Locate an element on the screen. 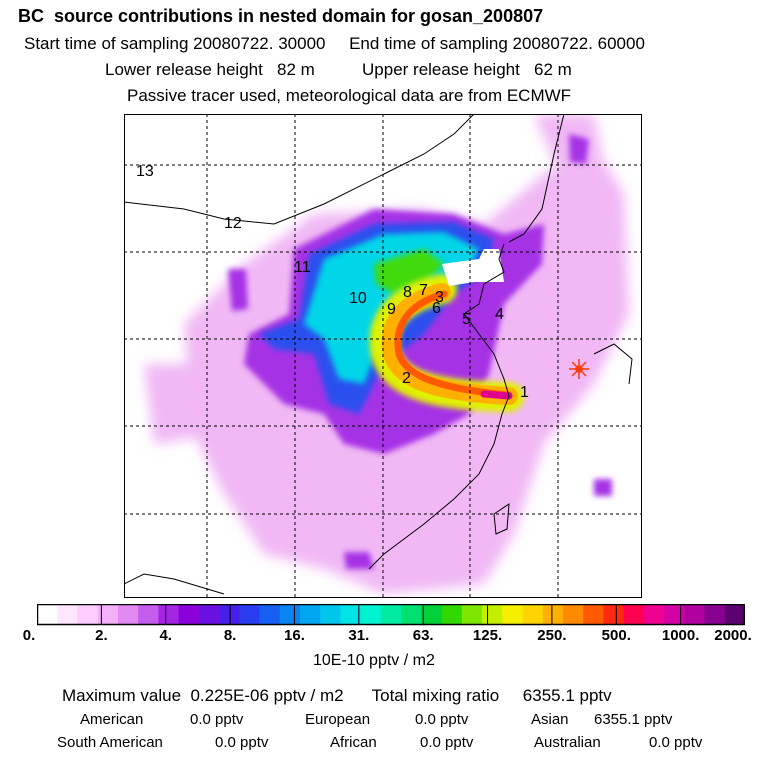 The width and height of the screenshot is (768, 768). region-label-7: 7 is located at coordinates (423, 290).